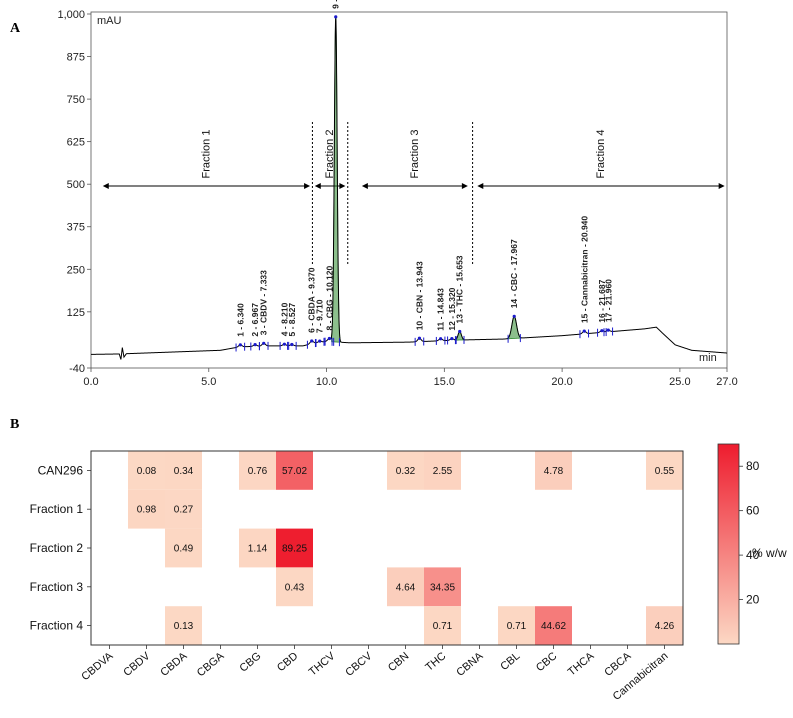 Image resolution: width=793 pixels, height=718 pixels. What do you see at coordinates (415, 154) in the screenshot?
I see `fraction-label-3: Fraction 3` at bounding box center [415, 154].